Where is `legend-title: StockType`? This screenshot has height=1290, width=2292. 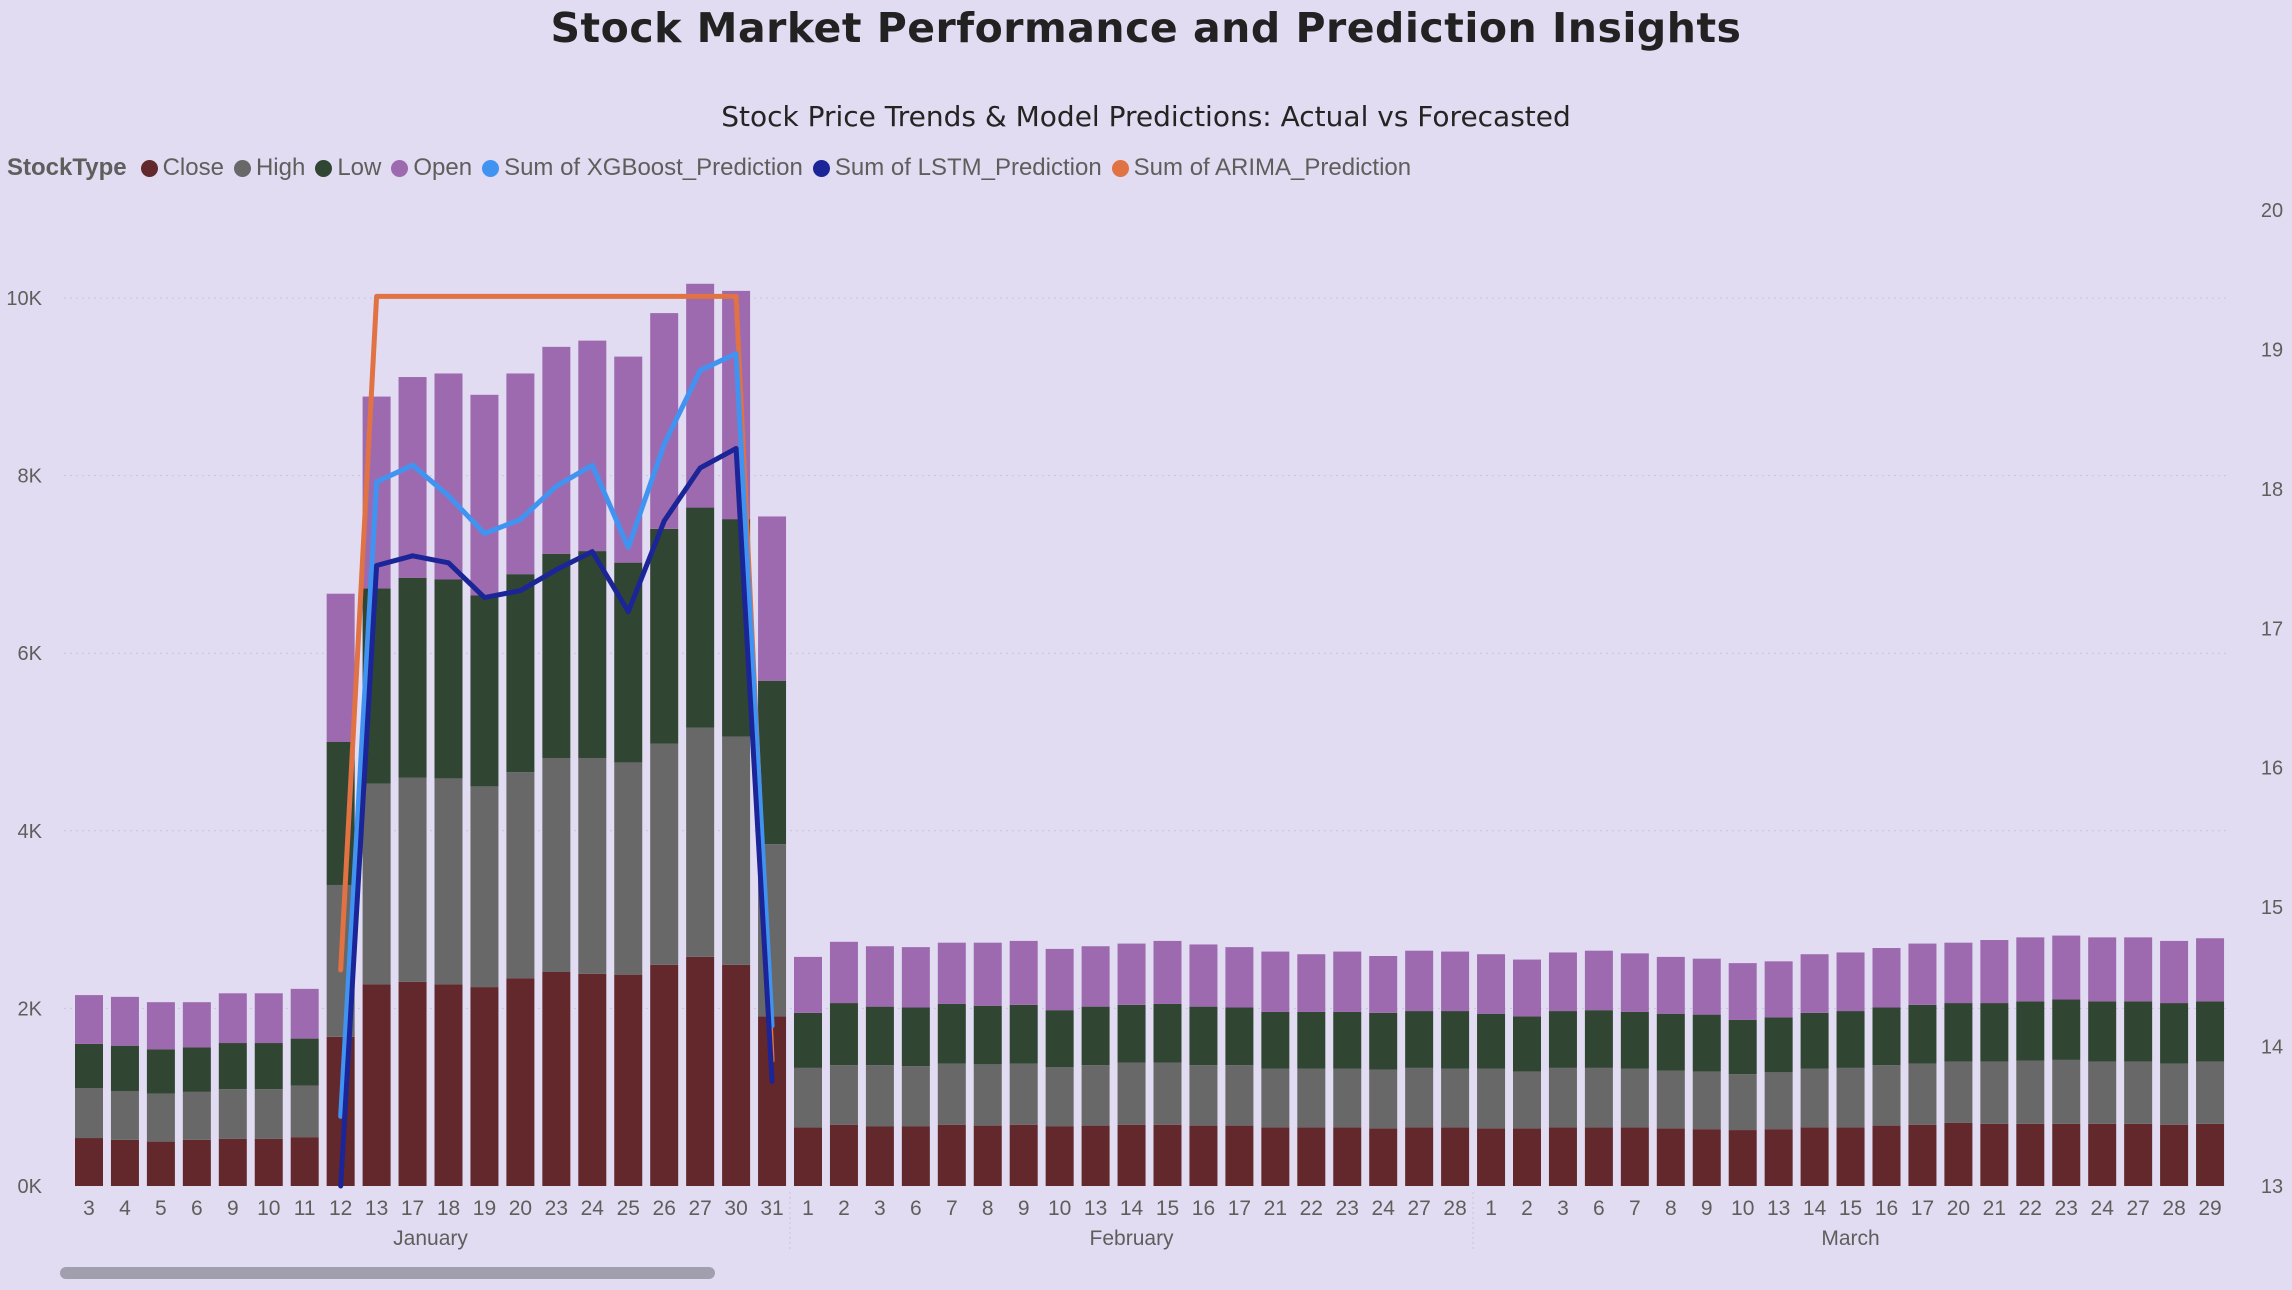
legend-title: StockType is located at coordinates (67, 167).